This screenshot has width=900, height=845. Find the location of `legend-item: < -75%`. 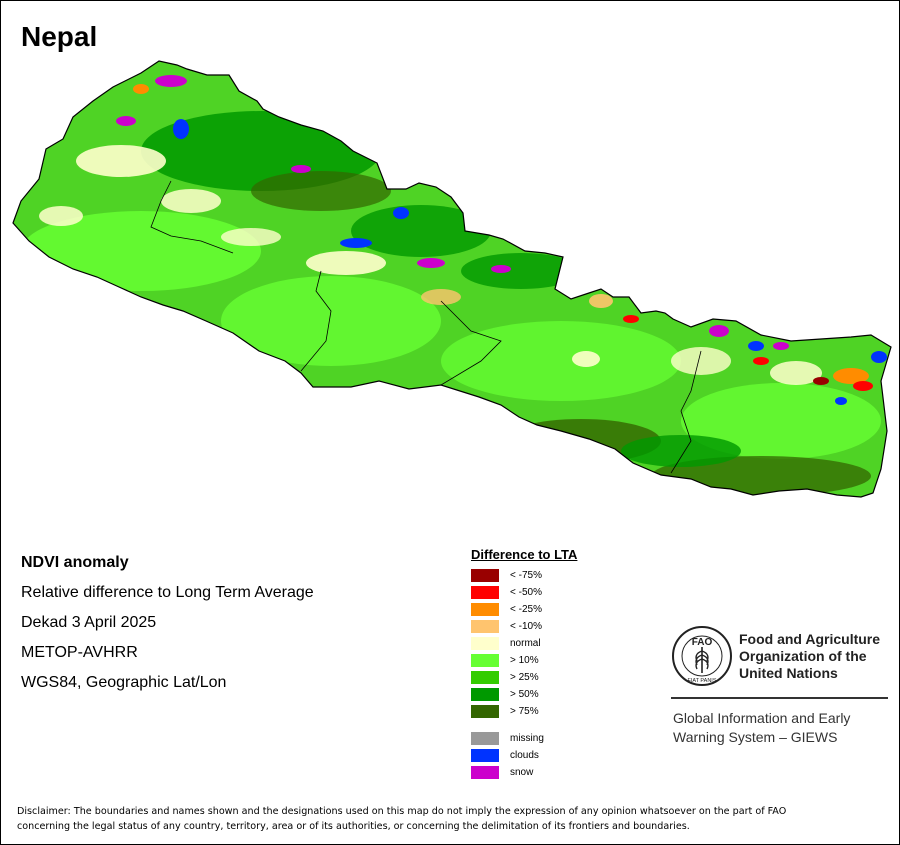

legend-item: < -75% is located at coordinates (524, 575).